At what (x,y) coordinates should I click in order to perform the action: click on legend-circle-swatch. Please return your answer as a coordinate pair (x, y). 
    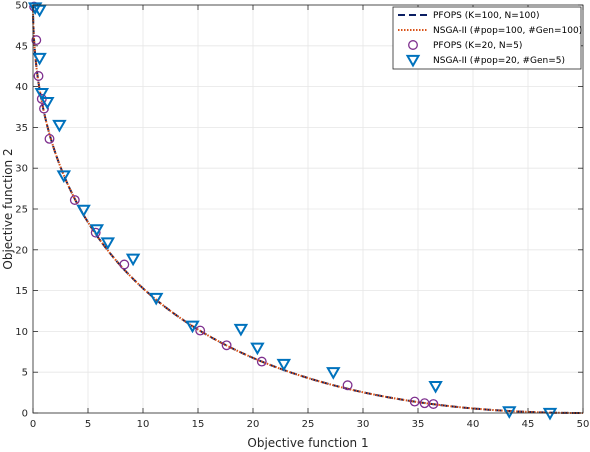
    Looking at the image, I should click on (413, 45).